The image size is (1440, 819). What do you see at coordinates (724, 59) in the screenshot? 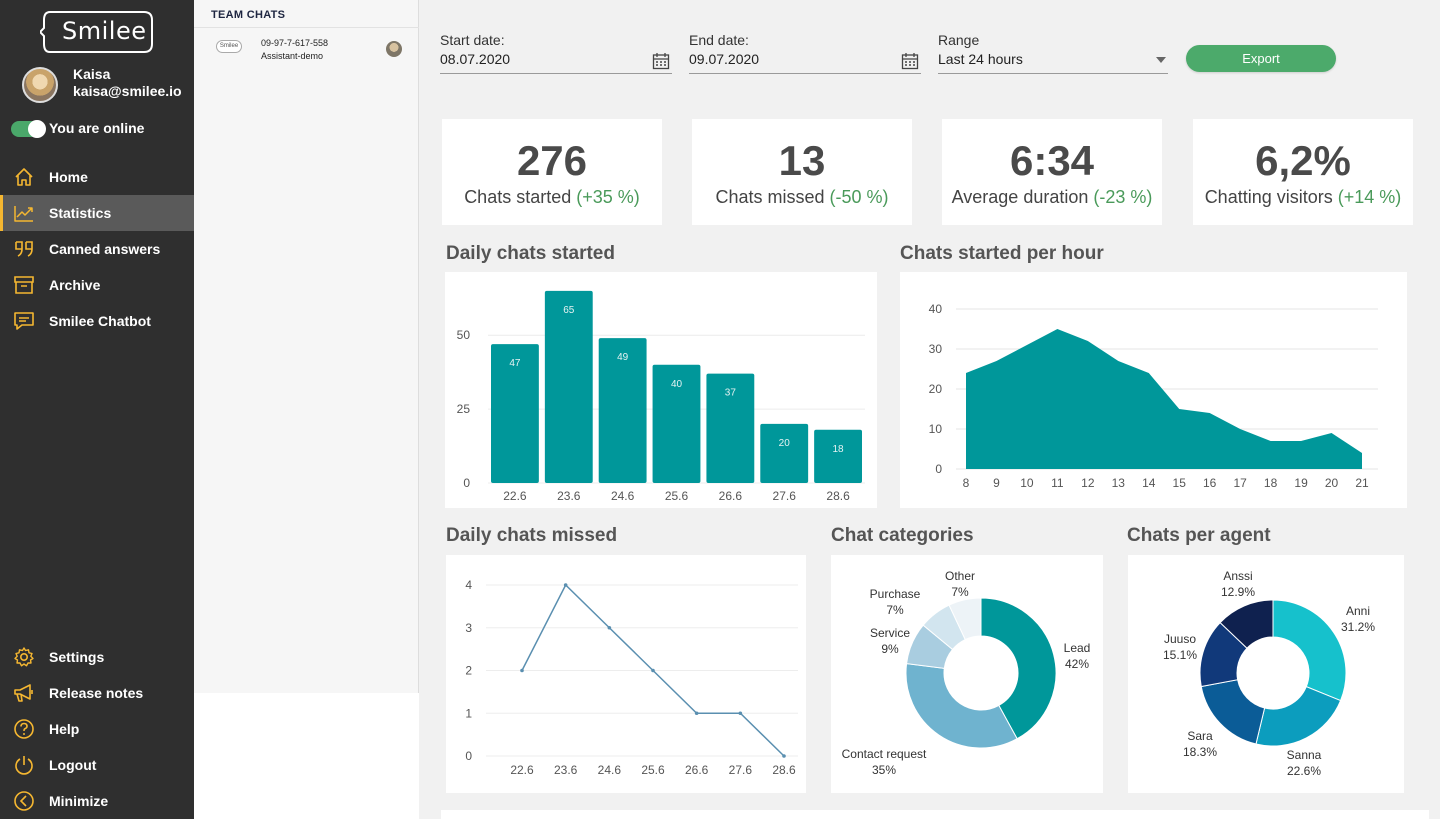
I see `end-date-value: 09.07.2020` at bounding box center [724, 59].